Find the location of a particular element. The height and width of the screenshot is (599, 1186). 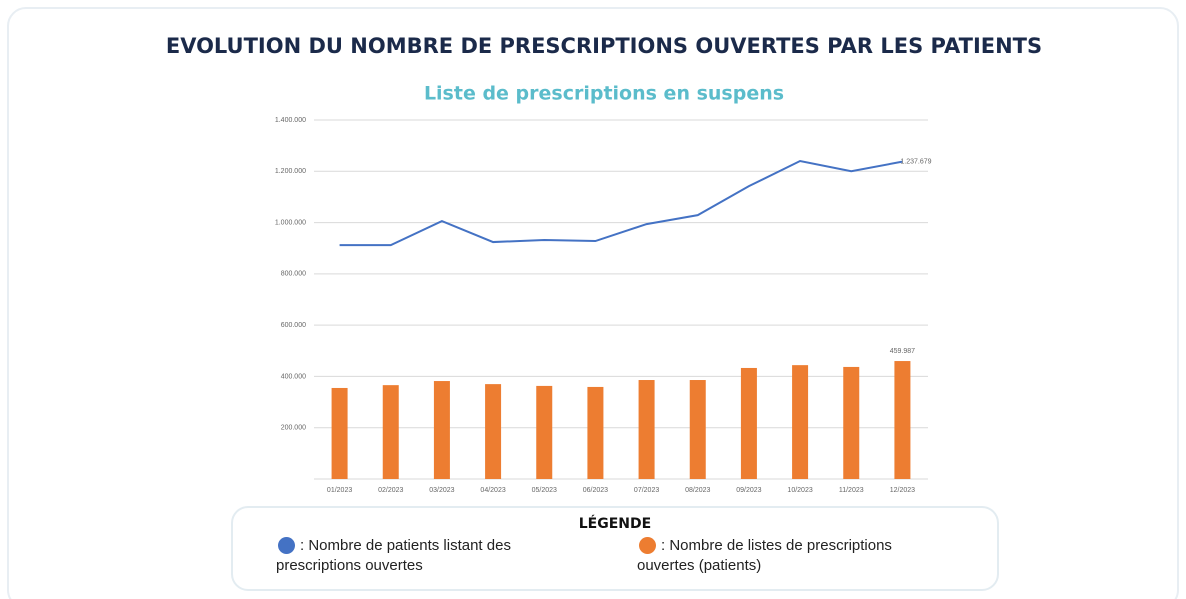

x-tick-label: 10/2023 is located at coordinates (799, 490).